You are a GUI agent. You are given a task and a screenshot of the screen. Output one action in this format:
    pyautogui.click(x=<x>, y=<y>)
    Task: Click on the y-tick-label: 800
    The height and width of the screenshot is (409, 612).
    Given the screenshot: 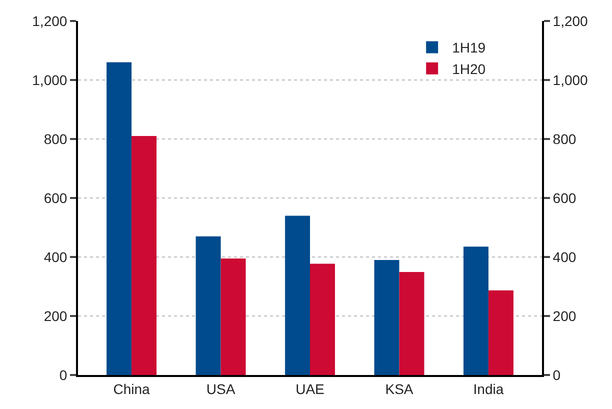 What is the action you would take?
    pyautogui.click(x=56, y=138)
    